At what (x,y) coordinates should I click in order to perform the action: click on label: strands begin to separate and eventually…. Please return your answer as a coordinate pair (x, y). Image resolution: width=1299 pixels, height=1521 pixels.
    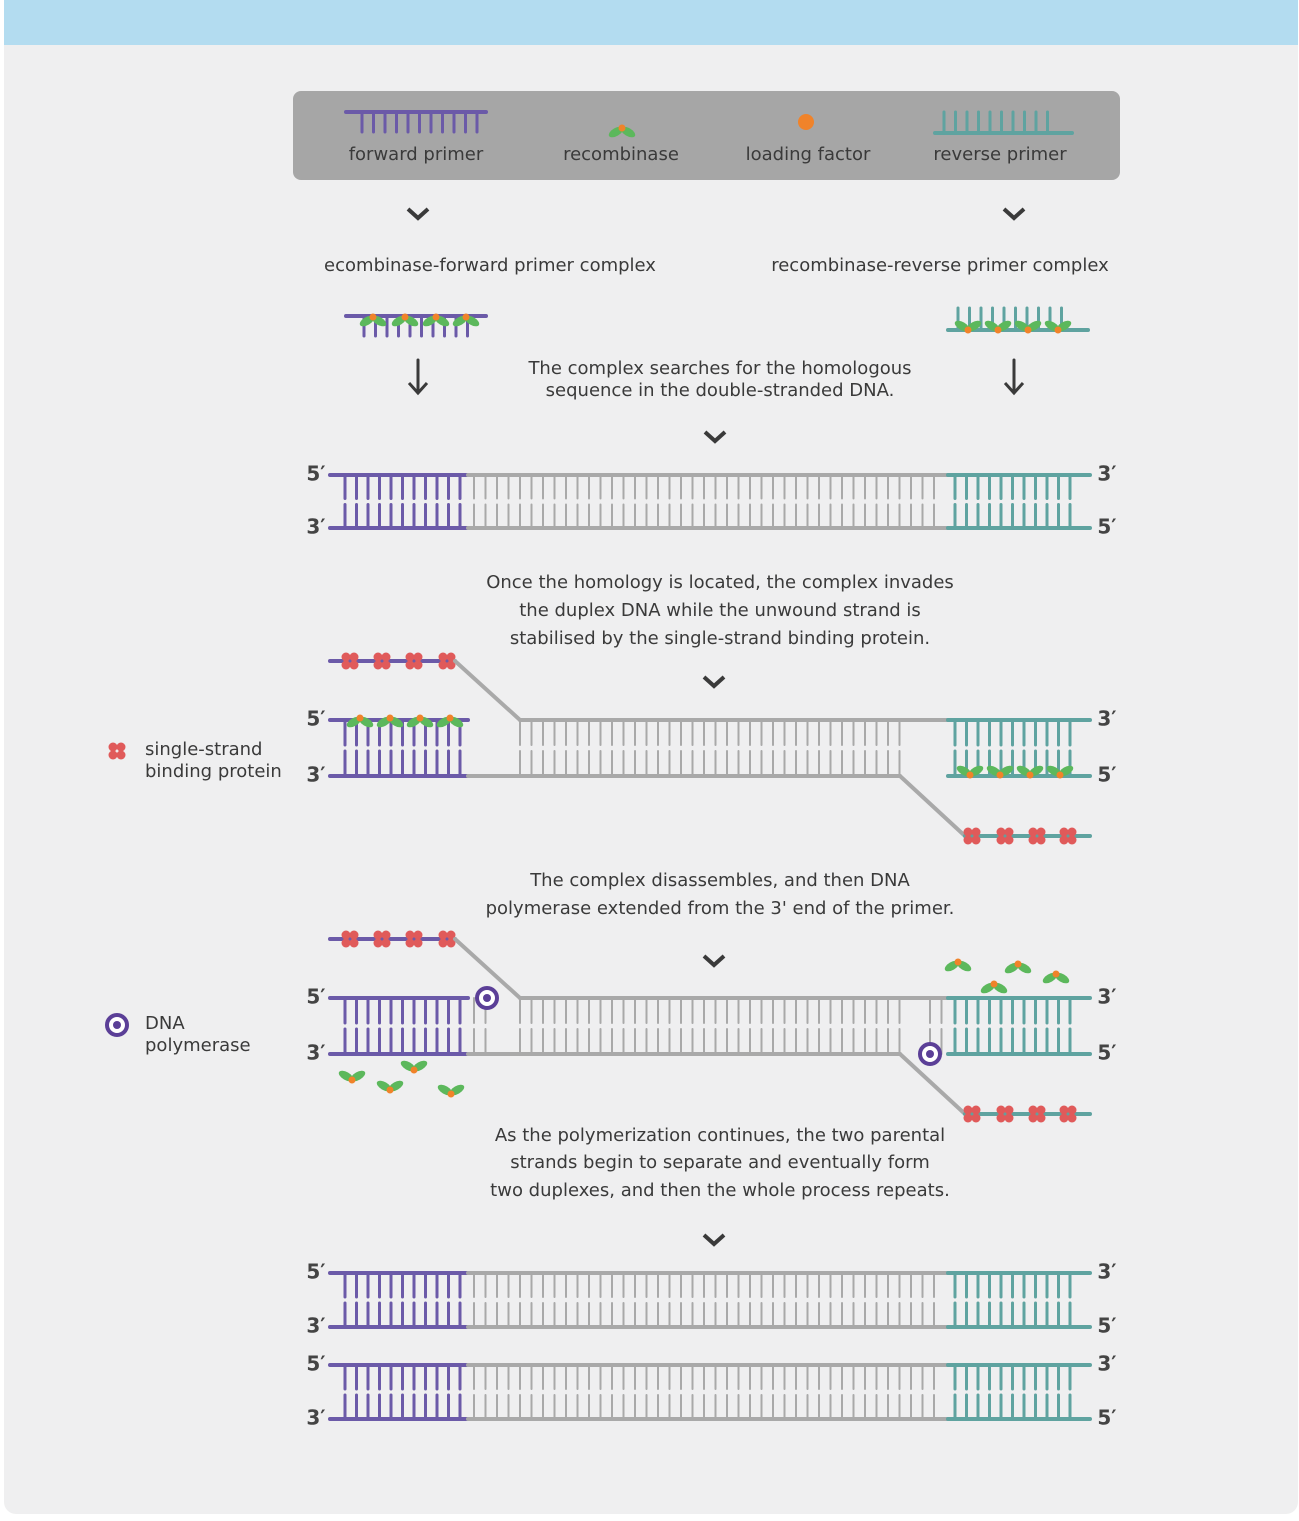
    Looking at the image, I should click on (719, 1162).